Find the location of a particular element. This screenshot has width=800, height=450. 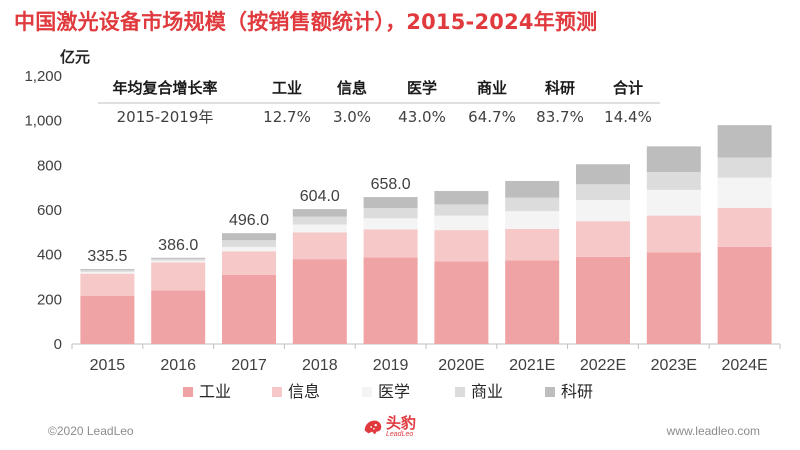

brand-logo: 头豹 LeadLeo is located at coordinates (389, 427).